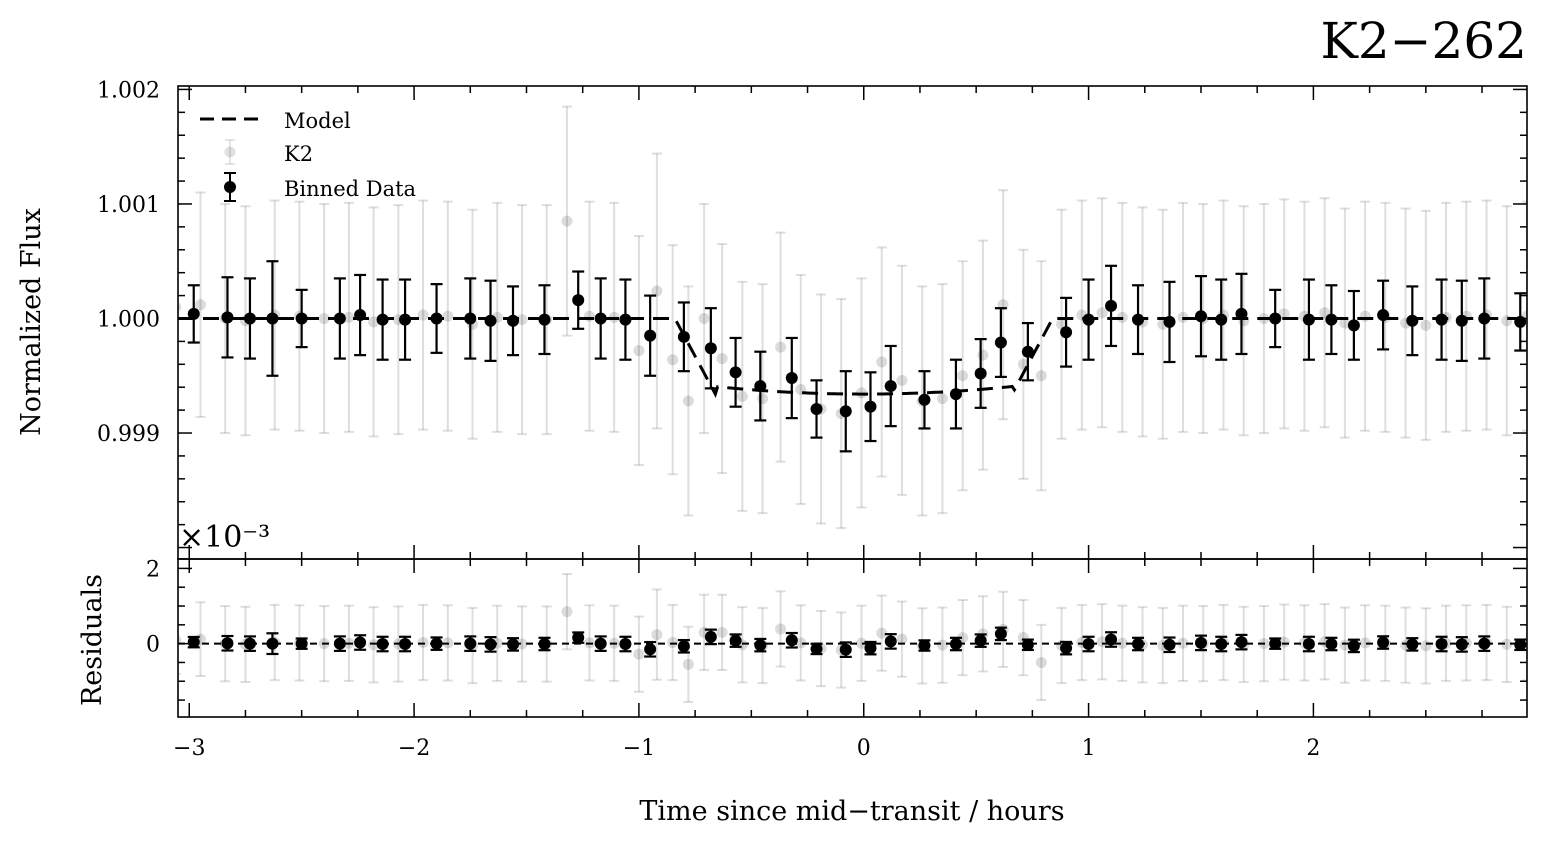 This screenshot has width=1547, height=847. What do you see at coordinates (153, 607) in the screenshot?
I see `residual-y-tick-labels: 02` at bounding box center [153, 607].